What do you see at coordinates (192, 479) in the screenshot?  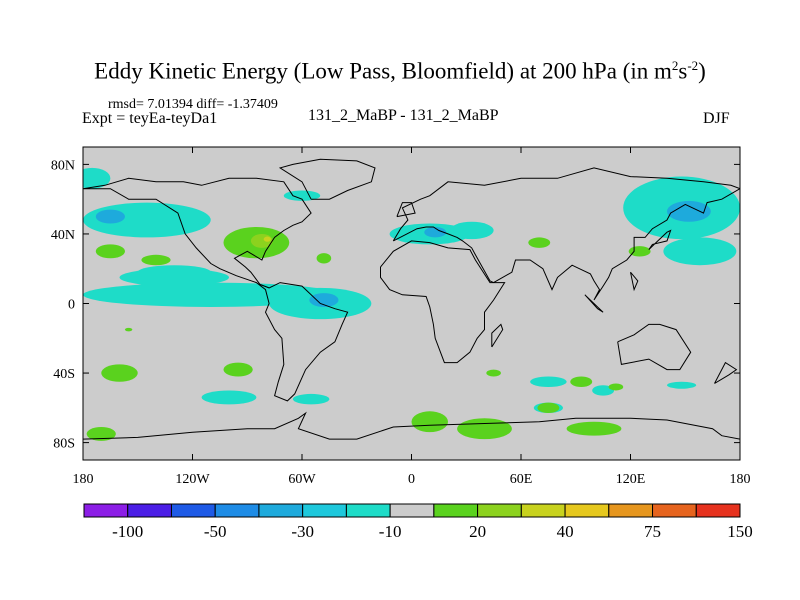 I see `x-tick-label-1: 120W` at bounding box center [192, 479].